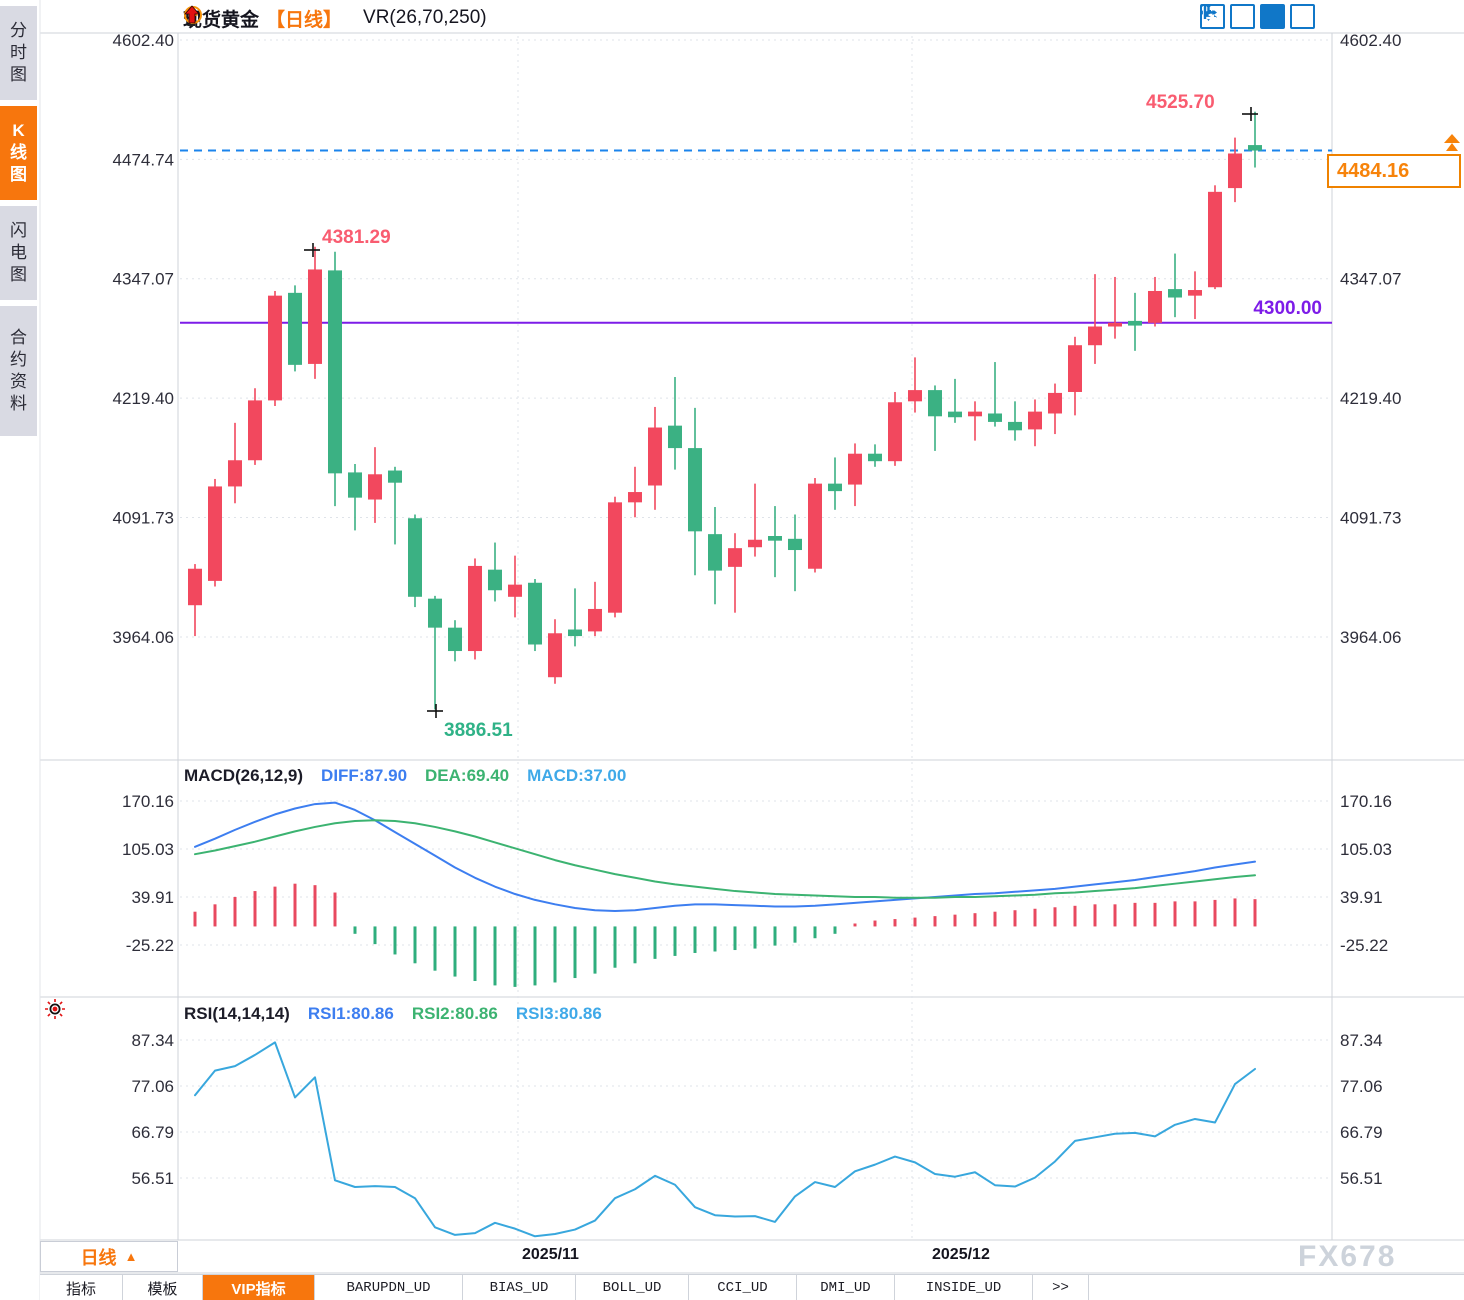  What do you see at coordinates (1370, 279) in the screenshot?
I see `axis-tick-right: 4347.07` at bounding box center [1370, 279].